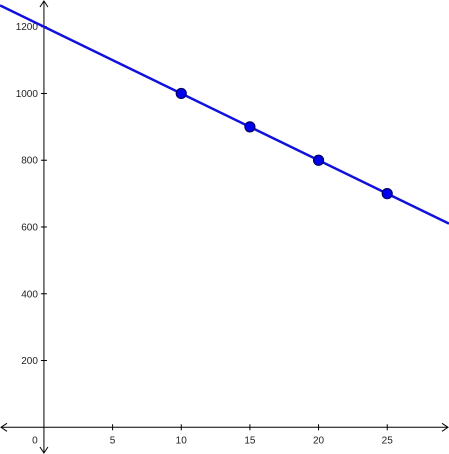 This screenshot has width=449, height=454. I want to click on y-tick-label: 600, so click(29, 228).